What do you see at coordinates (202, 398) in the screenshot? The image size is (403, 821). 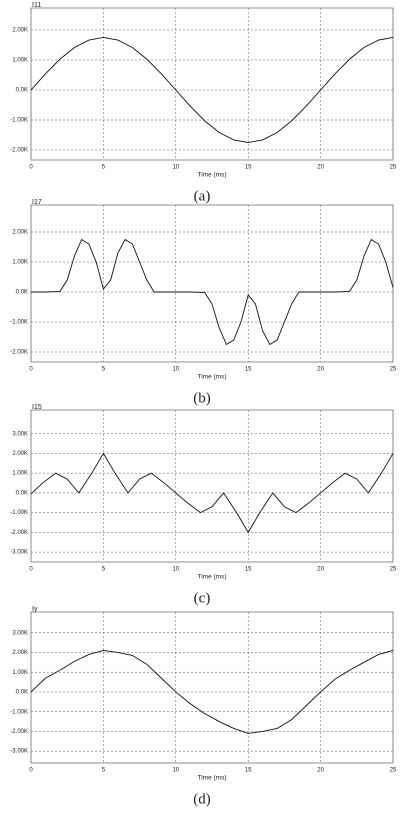 I see `caption: (b)` at bounding box center [202, 398].